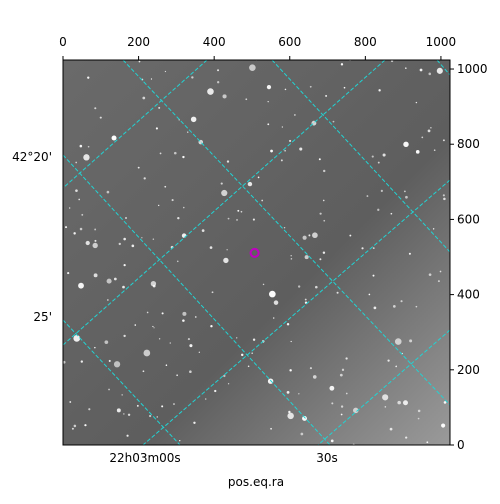 This screenshot has height=504, width=500. What do you see at coordinates (289, 42) in the screenshot?
I see `x-tick-label: 600` at bounding box center [289, 42].